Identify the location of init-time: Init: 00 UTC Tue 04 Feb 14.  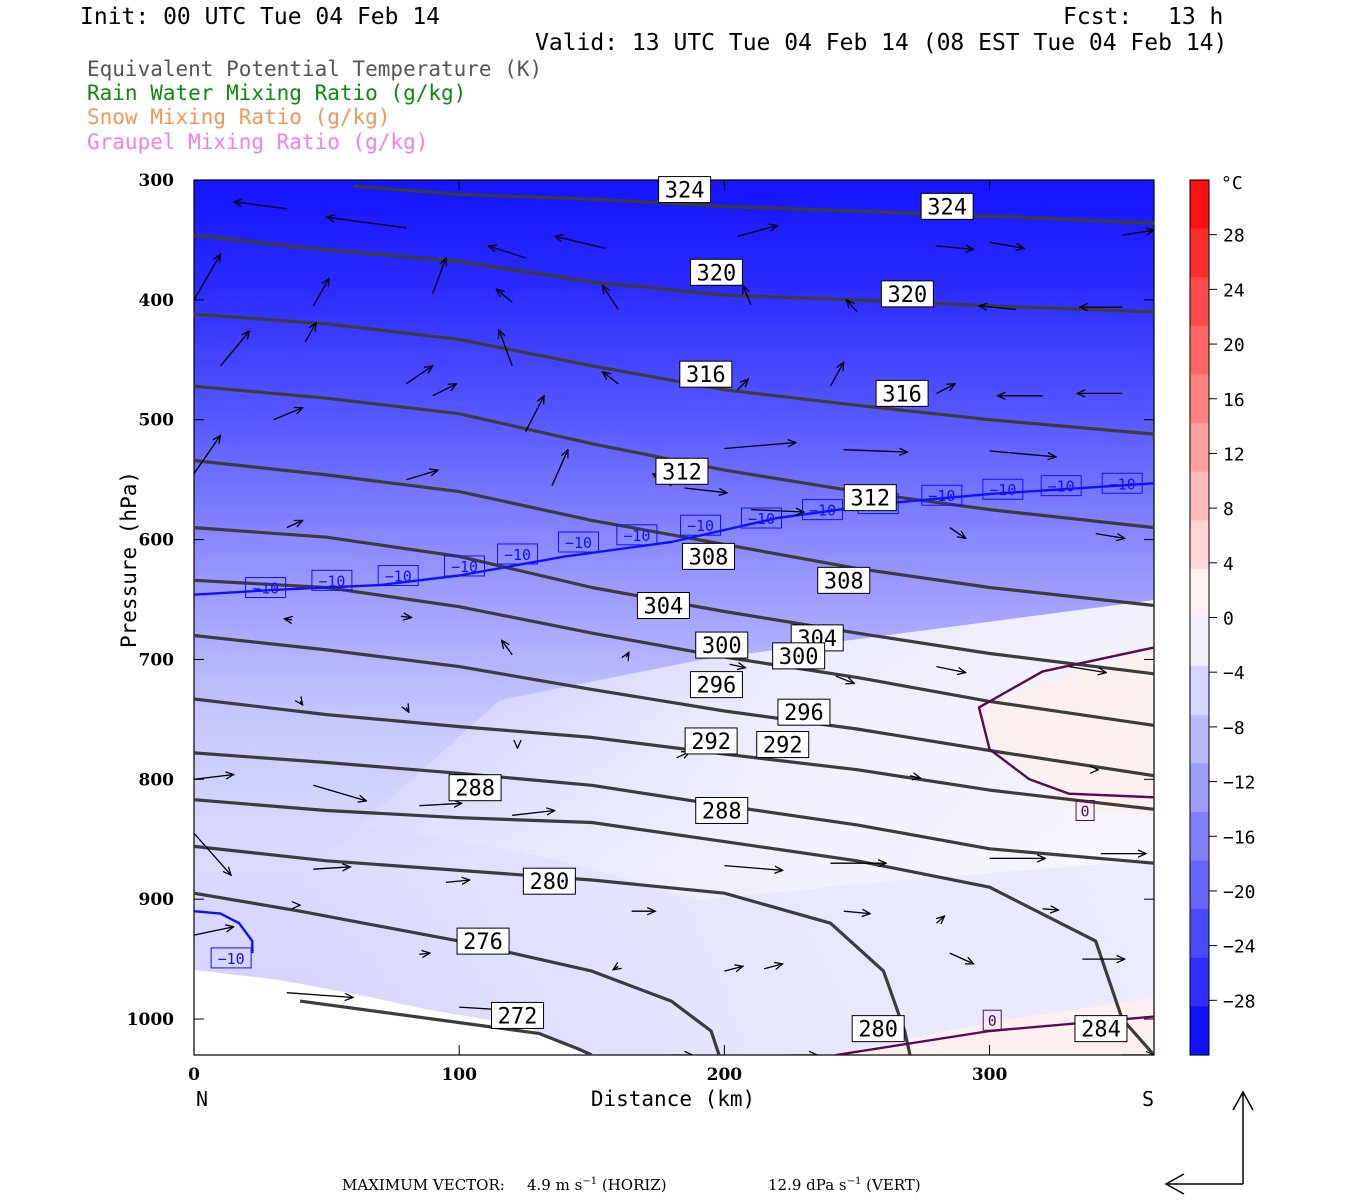
(260, 17).